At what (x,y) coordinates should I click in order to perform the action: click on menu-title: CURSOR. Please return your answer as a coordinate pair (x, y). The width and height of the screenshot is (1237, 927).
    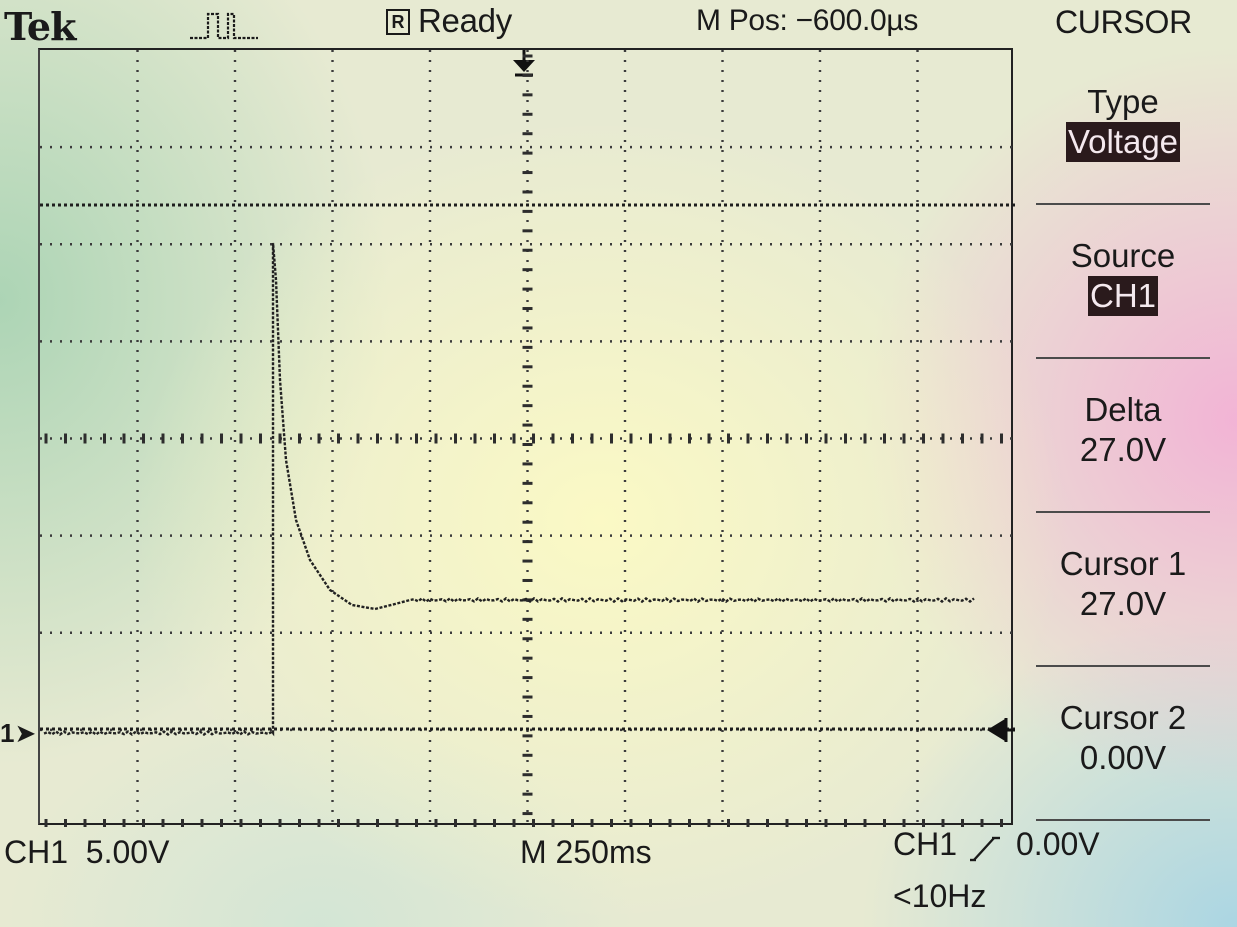
    Looking at the image, I should click on (1123, 22).